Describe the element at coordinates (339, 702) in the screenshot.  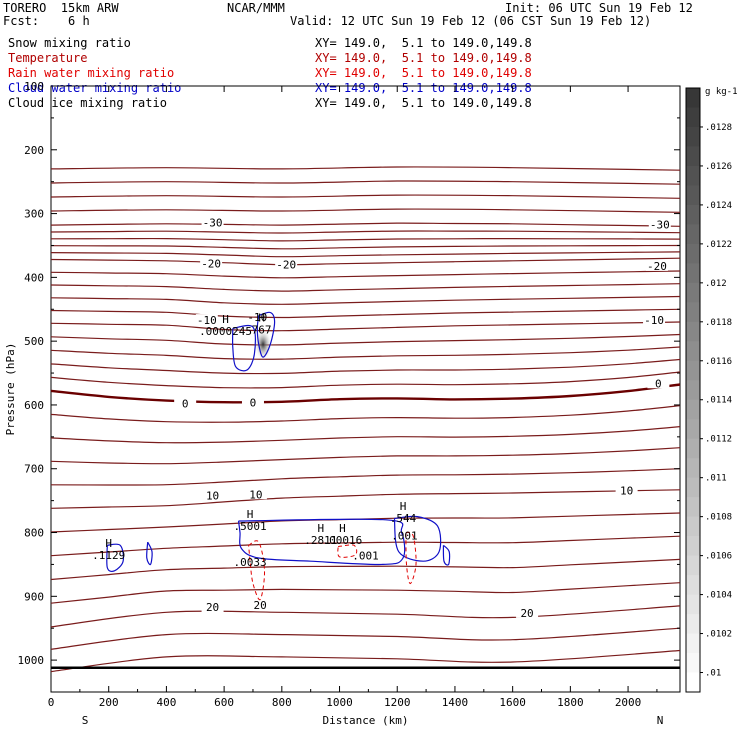
I see `x-tick-label: 1000` at that location.